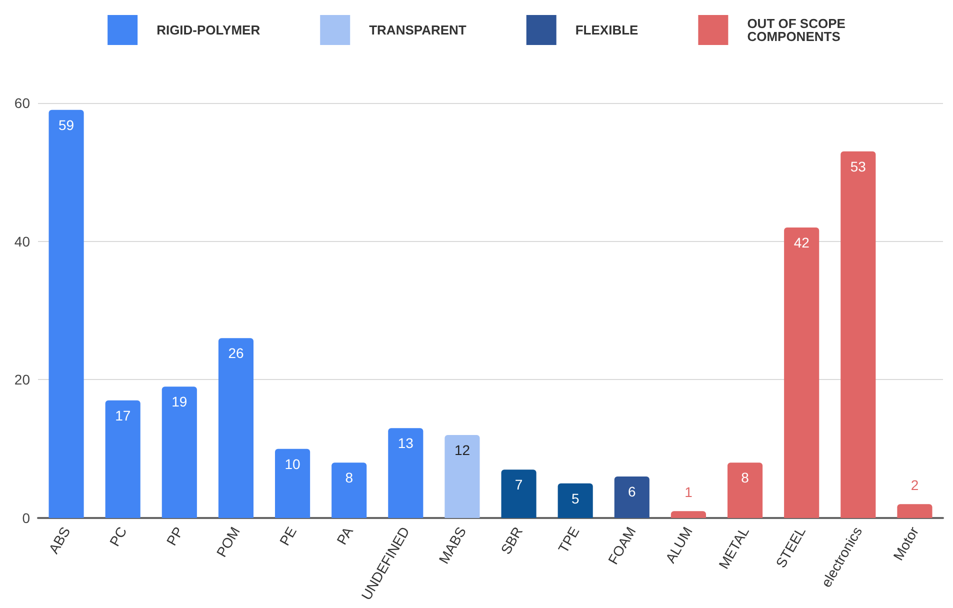 The image size is (953, 608). What do you see at coordinates (292, 464) in the screenshot?
I see `data-label: 10` at bounding box center [292, 464].